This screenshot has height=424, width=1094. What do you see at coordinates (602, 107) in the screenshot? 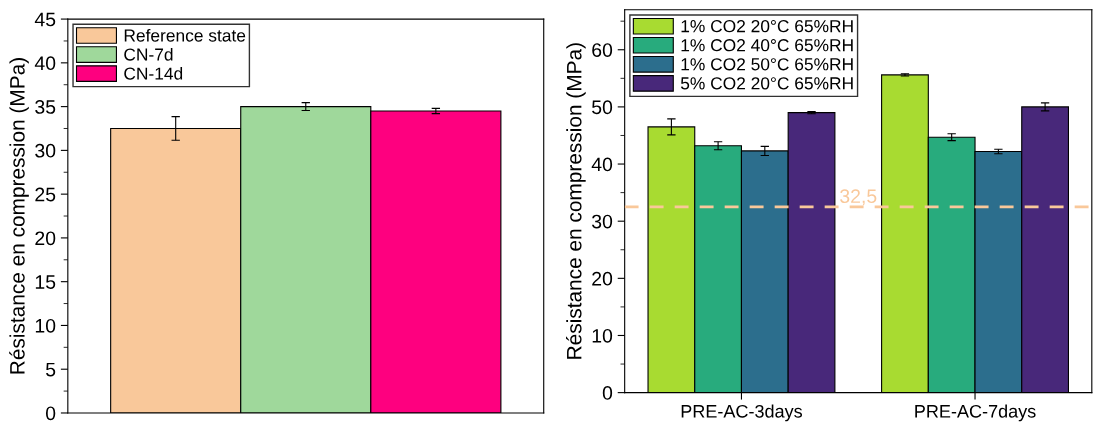
I see `y-tick-label: 50` at bounding box center [602, 107].